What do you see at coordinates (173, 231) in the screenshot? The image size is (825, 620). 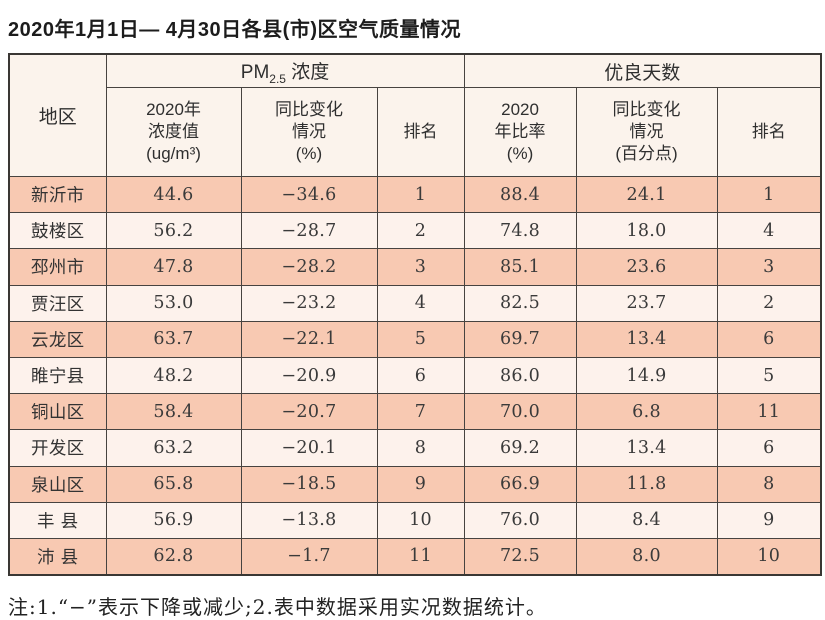 I see `pm25-value-cell: 56.2` at bounding box center [173, 231].